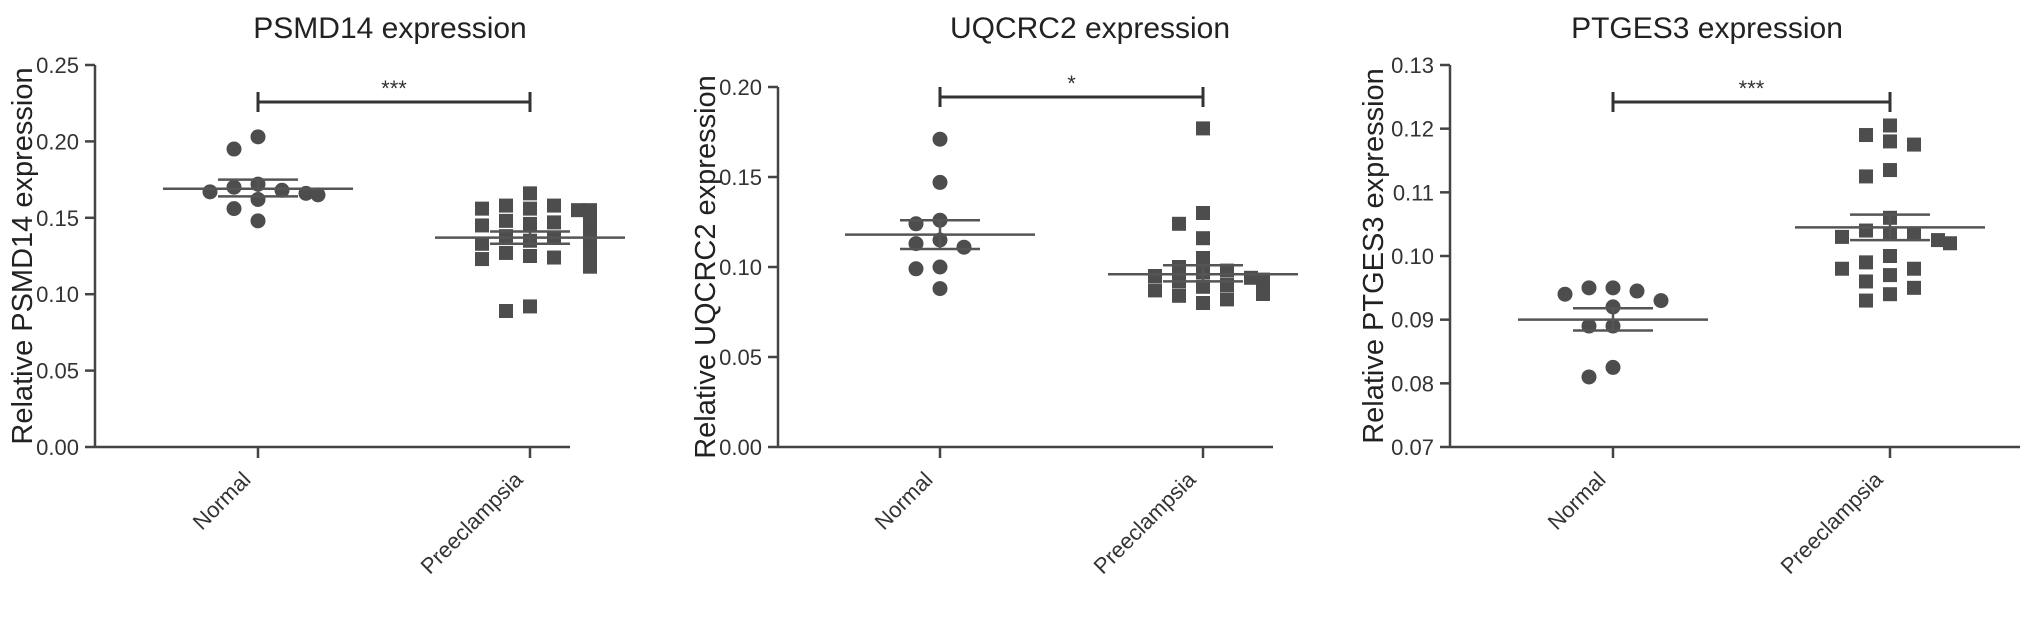  What do you see at coordinates (389, 28) in the screenshot?
I see `chart-title: PSMD14 expression` at bounding box center [389, 28].